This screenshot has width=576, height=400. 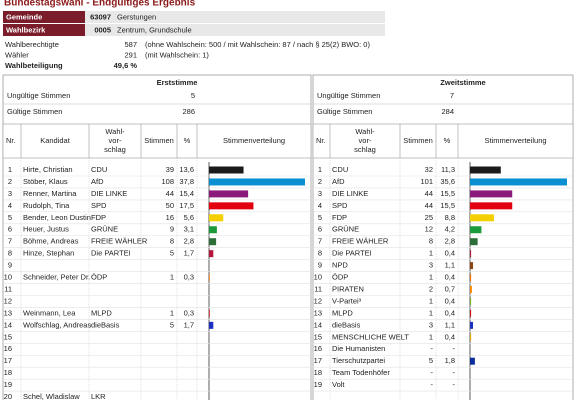 I want to click on cell-nr: 8, so click(x=320, y=253).